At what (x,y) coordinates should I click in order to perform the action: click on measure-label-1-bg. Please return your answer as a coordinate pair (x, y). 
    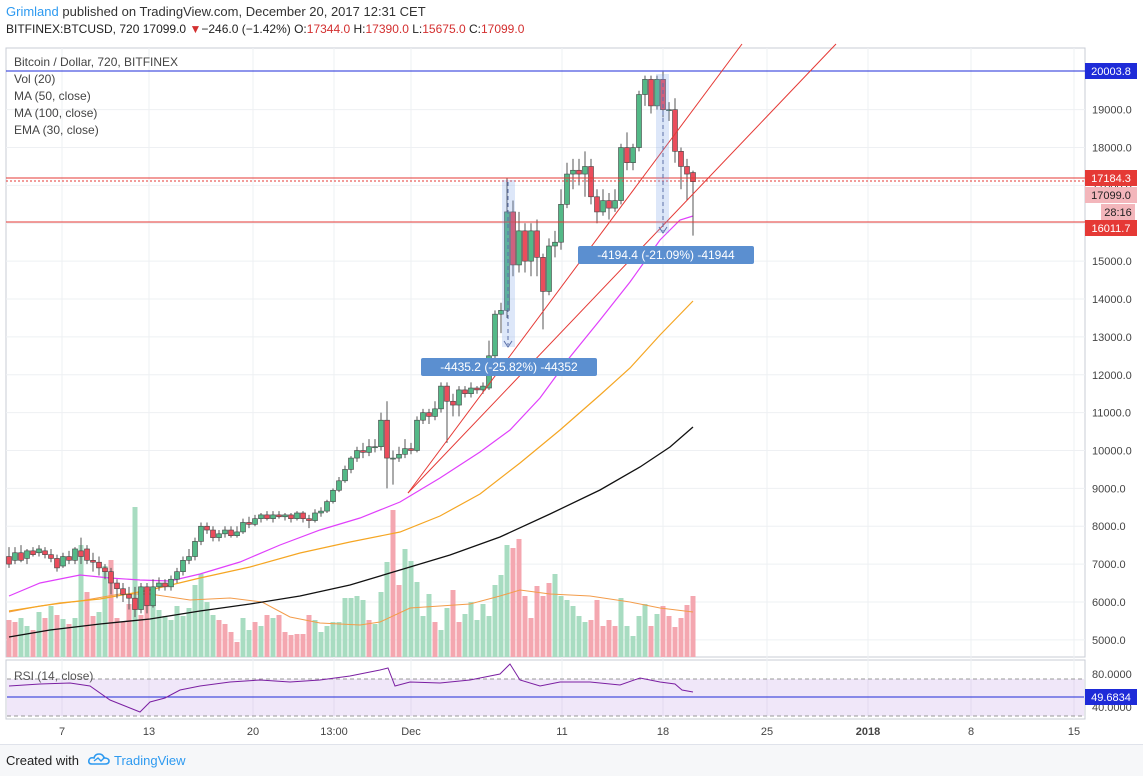
    Looking at the image, I should click on (509, 367).